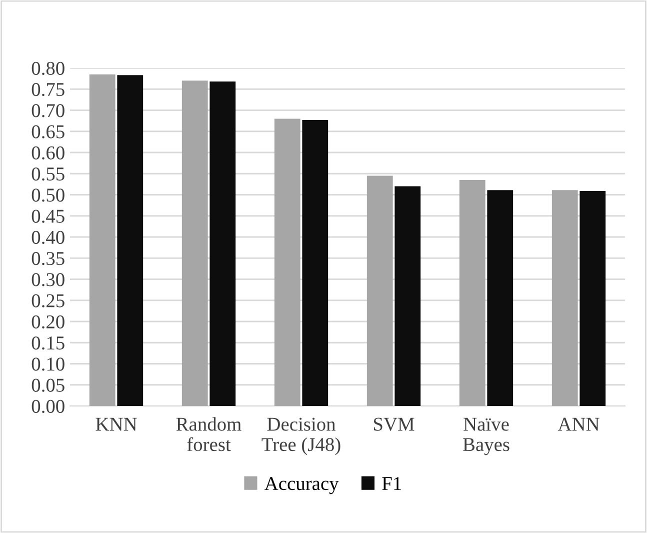  I want to click on y-tick-label: 0.05, so click(48, 385).